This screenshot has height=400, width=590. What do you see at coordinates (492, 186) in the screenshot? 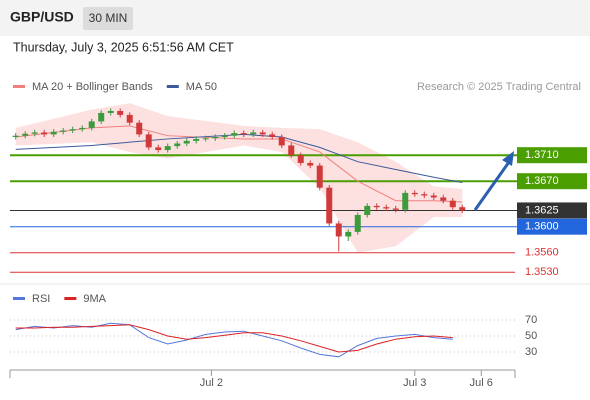
I see `forecast-arrow` at bounding box center [492, 186].